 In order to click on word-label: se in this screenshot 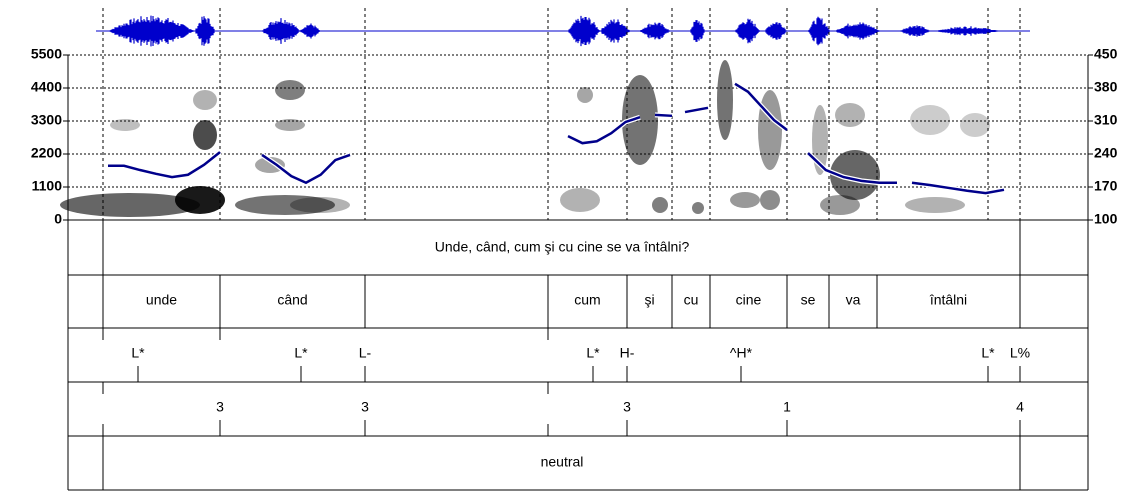, I will do `click(808, 300)`.